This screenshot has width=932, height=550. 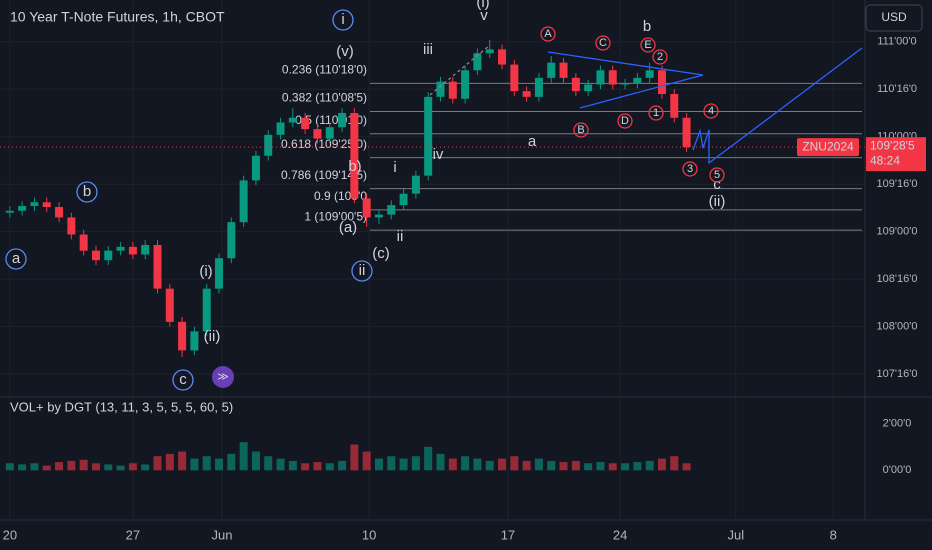 I want to click on fib-label: 0.9 (109'0, so click(x=340, y=196).